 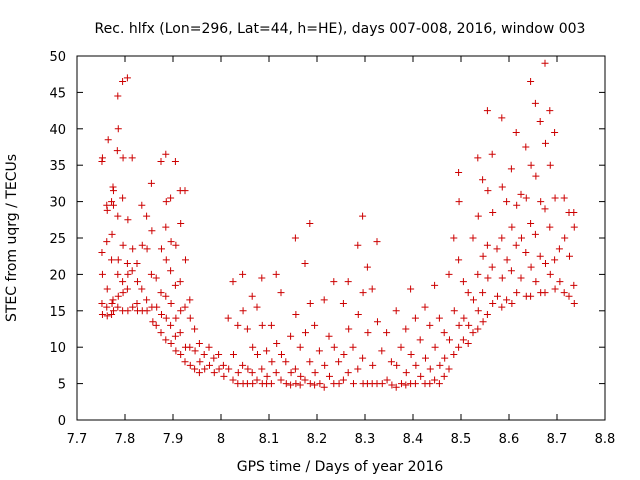 What do you see at coordinates (12, 238) in the screenshot?
I see `y-axis-title: STEC from uqrg / TECUs` at bounding box center [12, 238].